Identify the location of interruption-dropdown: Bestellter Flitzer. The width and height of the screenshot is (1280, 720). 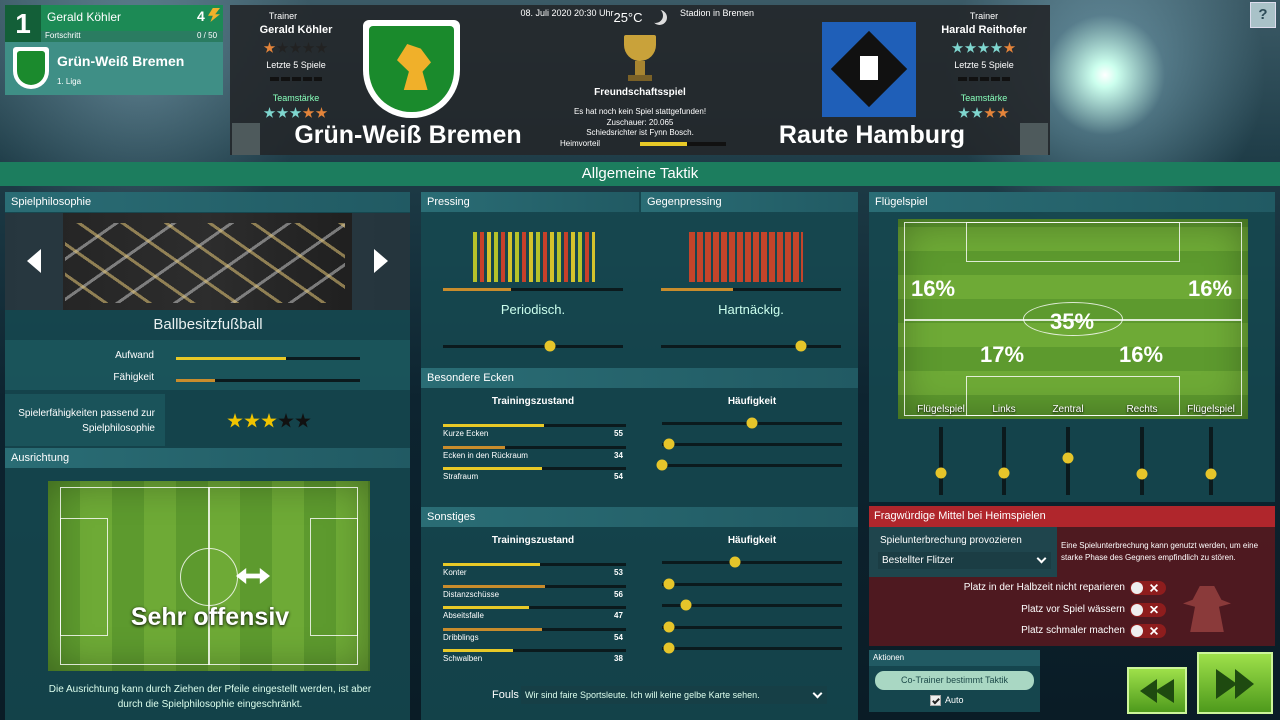
(964, 560).